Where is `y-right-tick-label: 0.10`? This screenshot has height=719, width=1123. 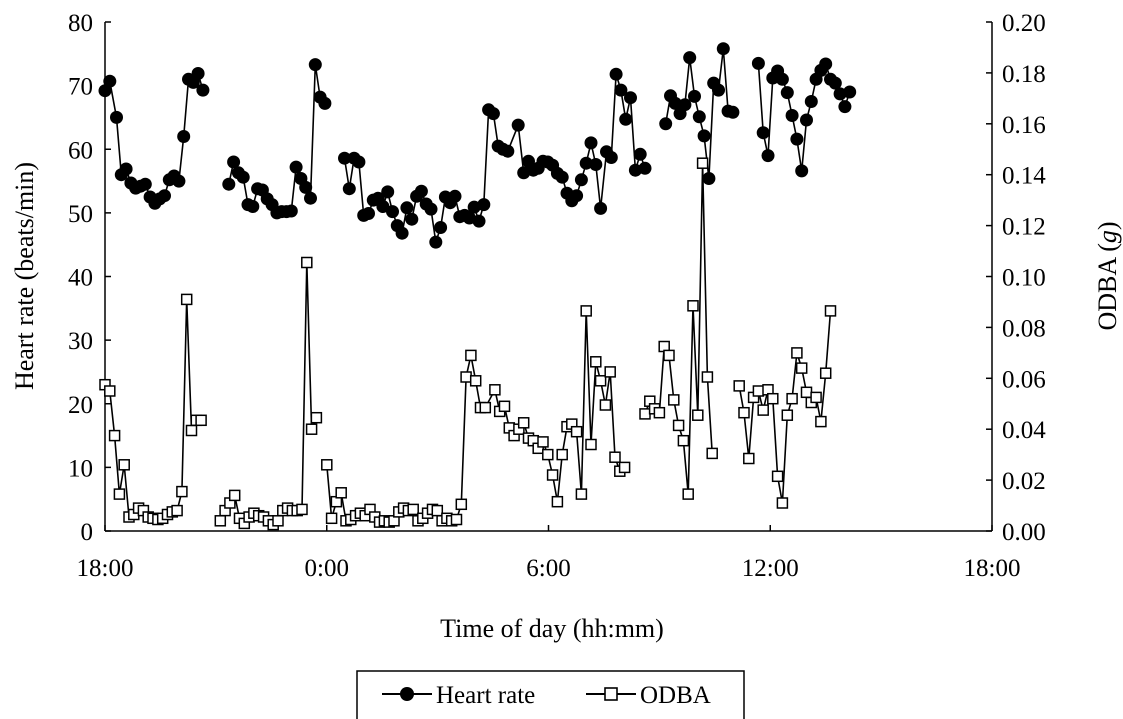
y-right-tick-label: 0.10 is located at coordinates (1024, 278).